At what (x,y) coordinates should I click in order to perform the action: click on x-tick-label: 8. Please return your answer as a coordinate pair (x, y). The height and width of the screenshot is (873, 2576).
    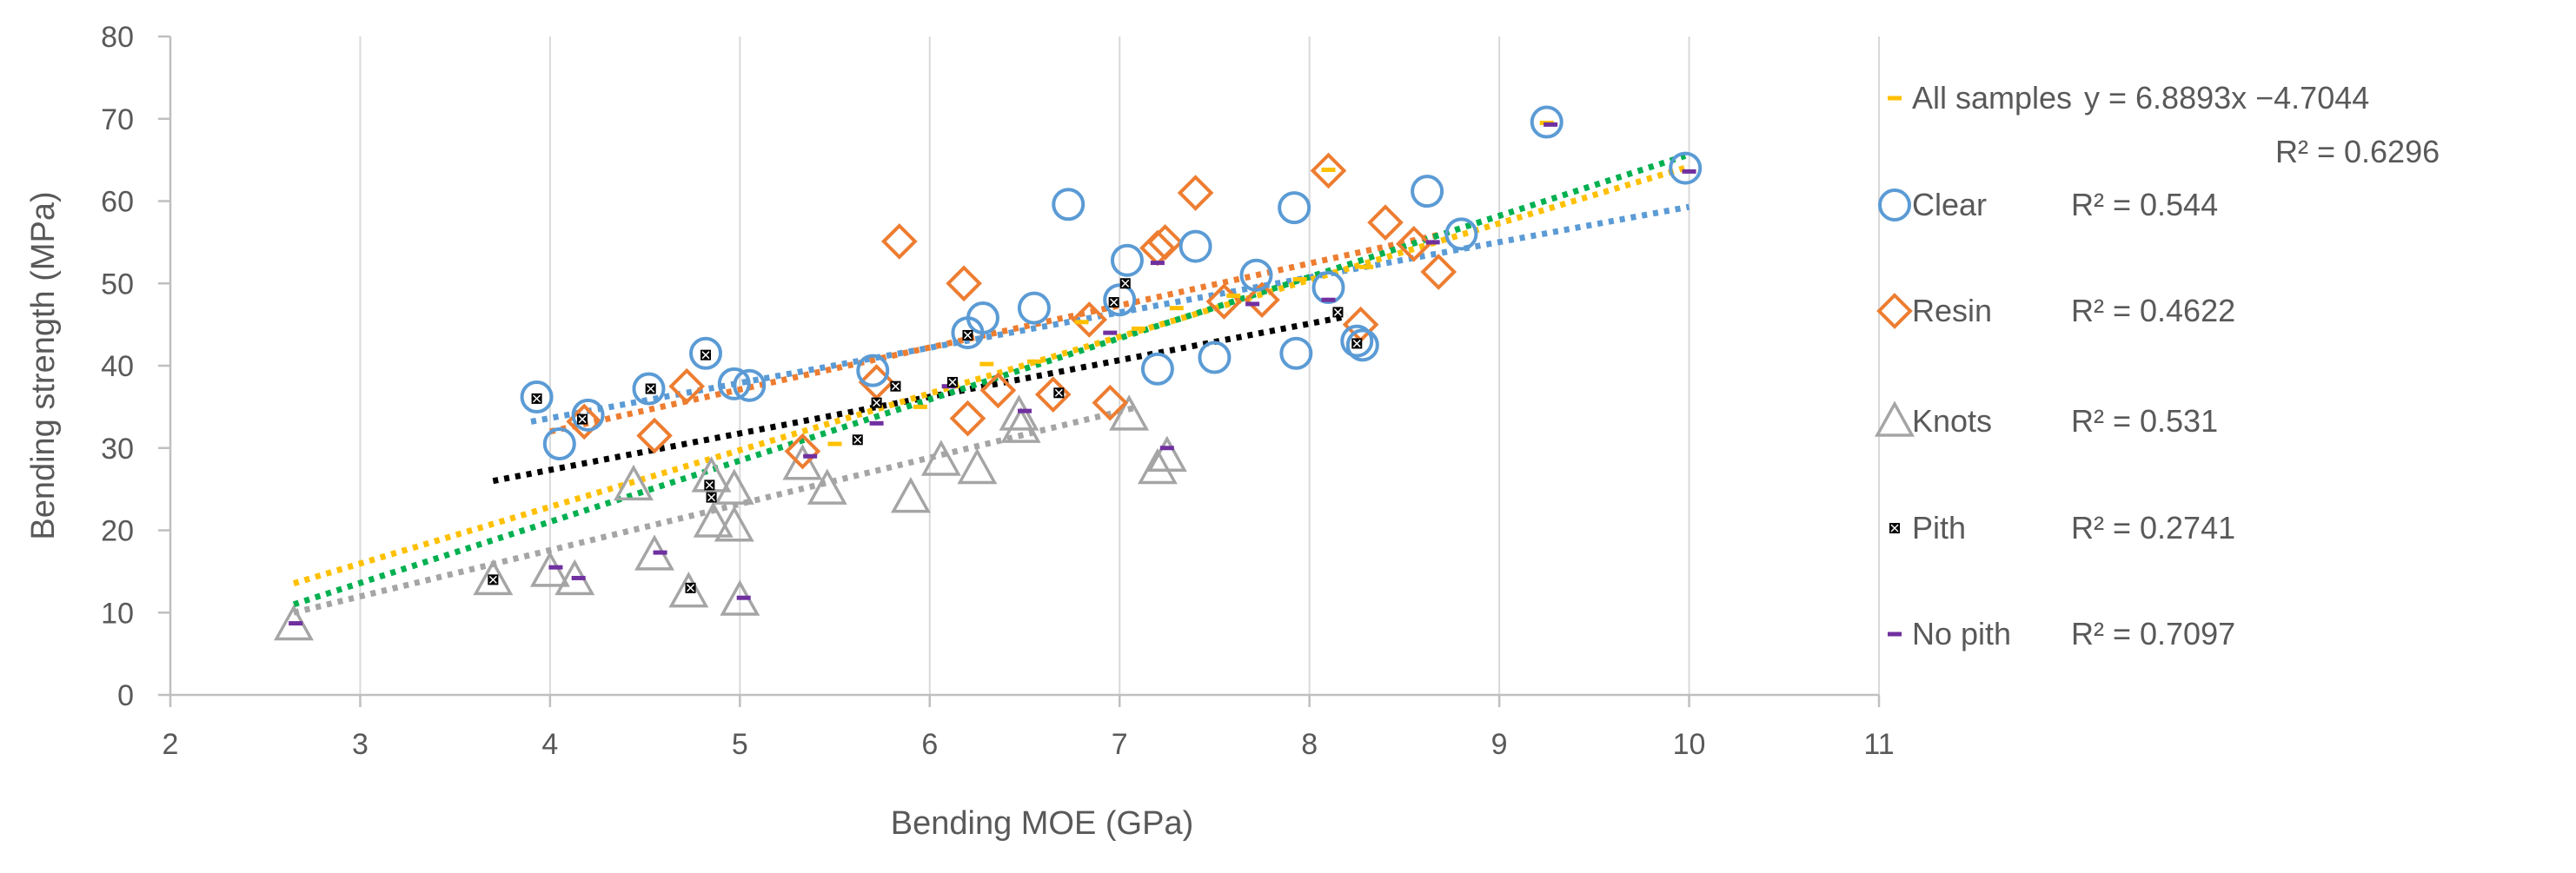
    Looking at the image, I should click on (1309, 744).